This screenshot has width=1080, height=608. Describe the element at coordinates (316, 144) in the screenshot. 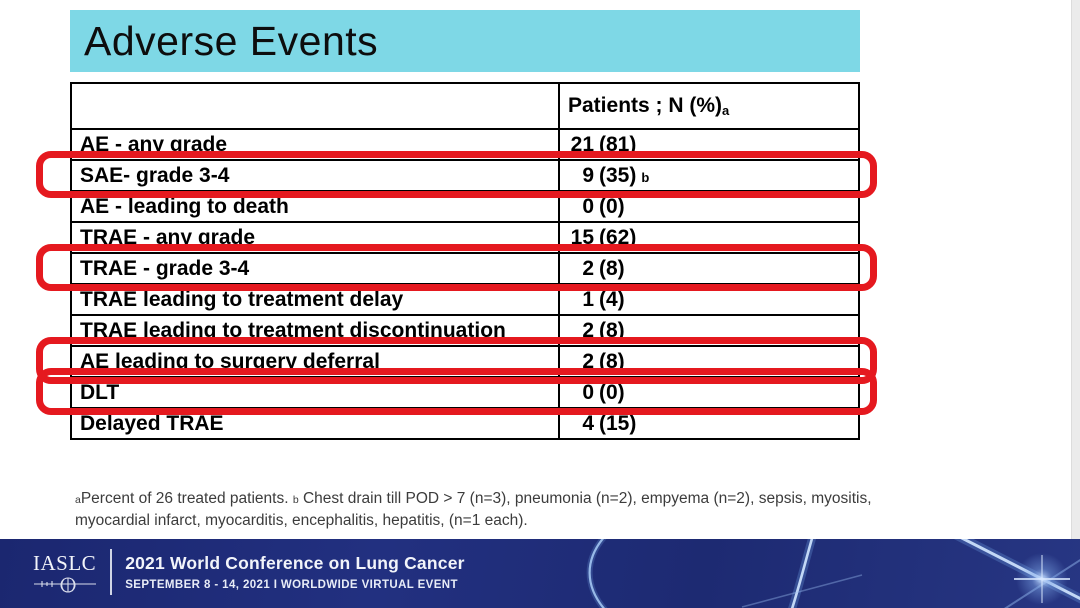

I see `row-label: AE - any grade` at that location.